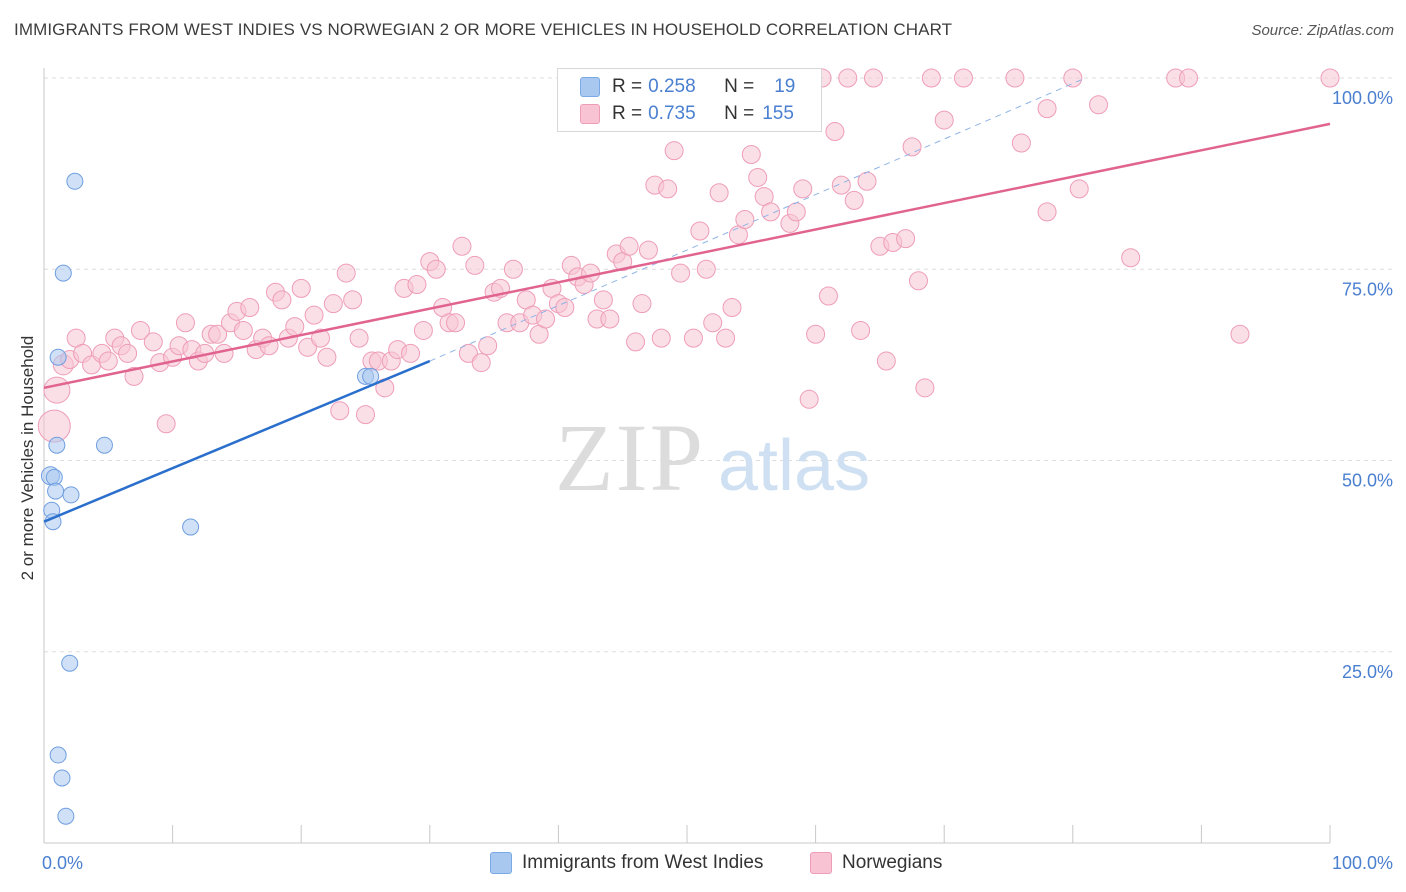 This screenshot has width=1406, height=892. I want to click on source-label: Source: ZipAtlas.com, so click(1322, 30).